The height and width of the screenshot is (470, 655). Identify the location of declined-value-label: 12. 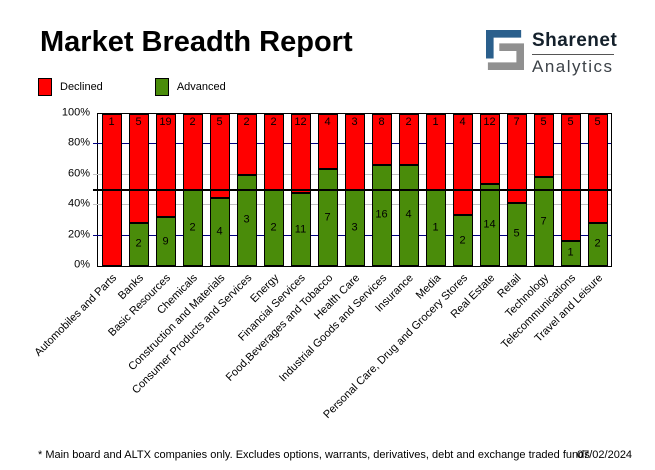
(300, 122).